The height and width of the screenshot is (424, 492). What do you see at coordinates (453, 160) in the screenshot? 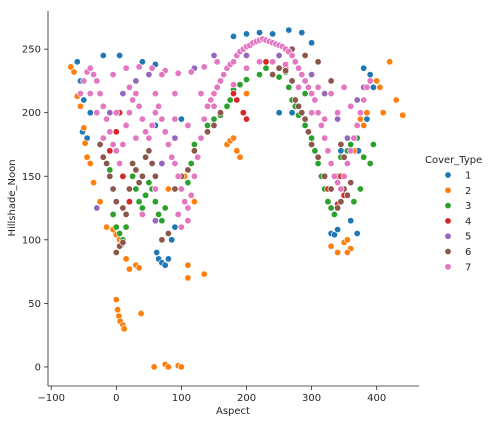
I see `legend-title: Cover_Type` at bounding box center [453, 160].